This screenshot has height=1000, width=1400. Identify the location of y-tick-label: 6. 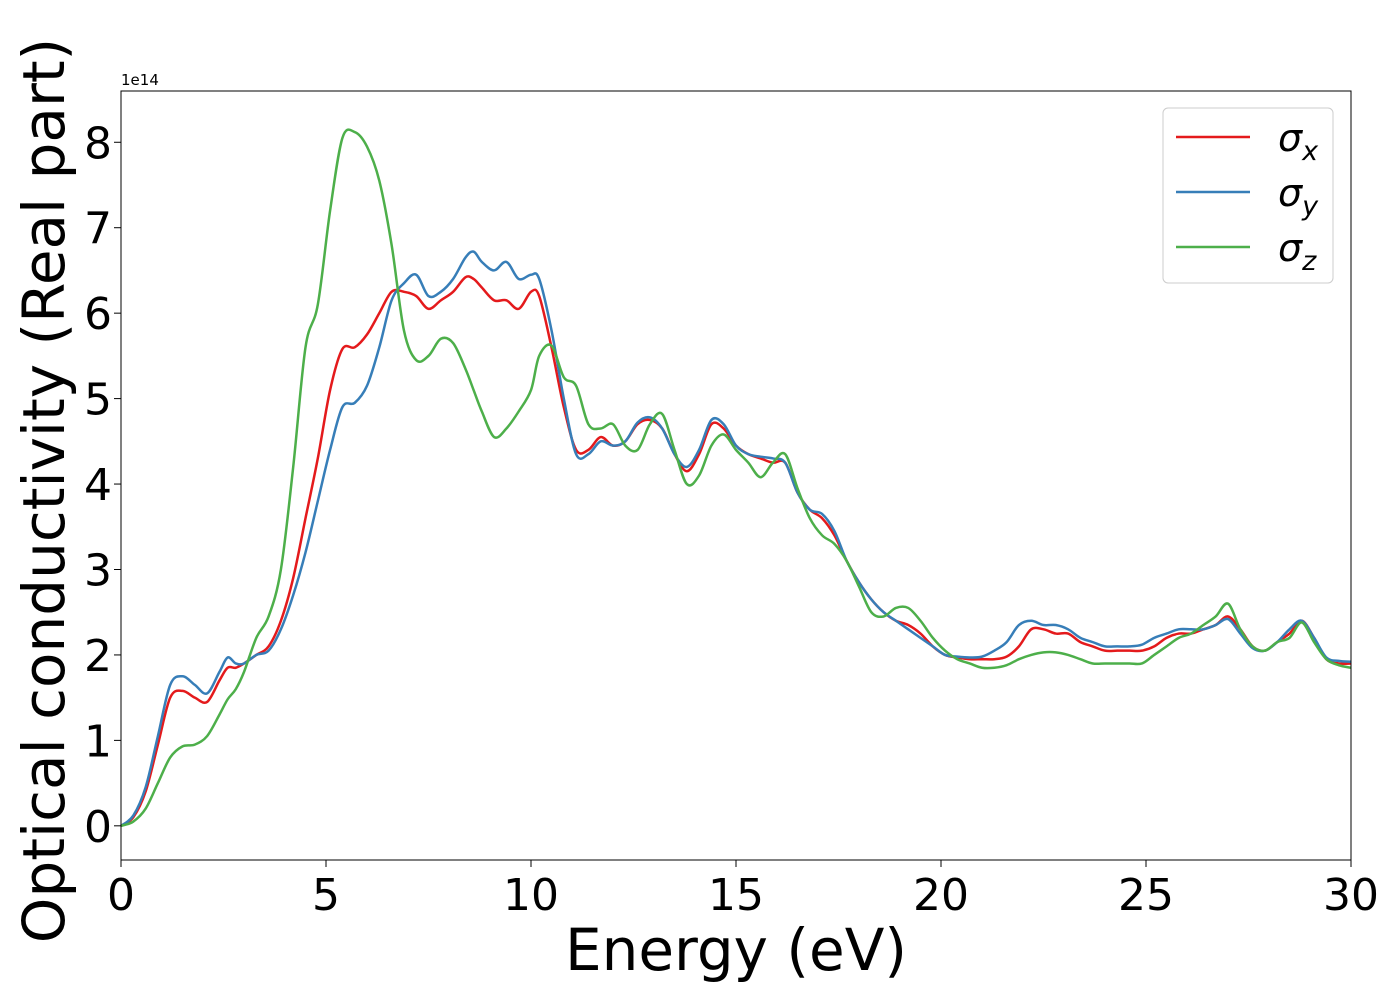
(98, 314).